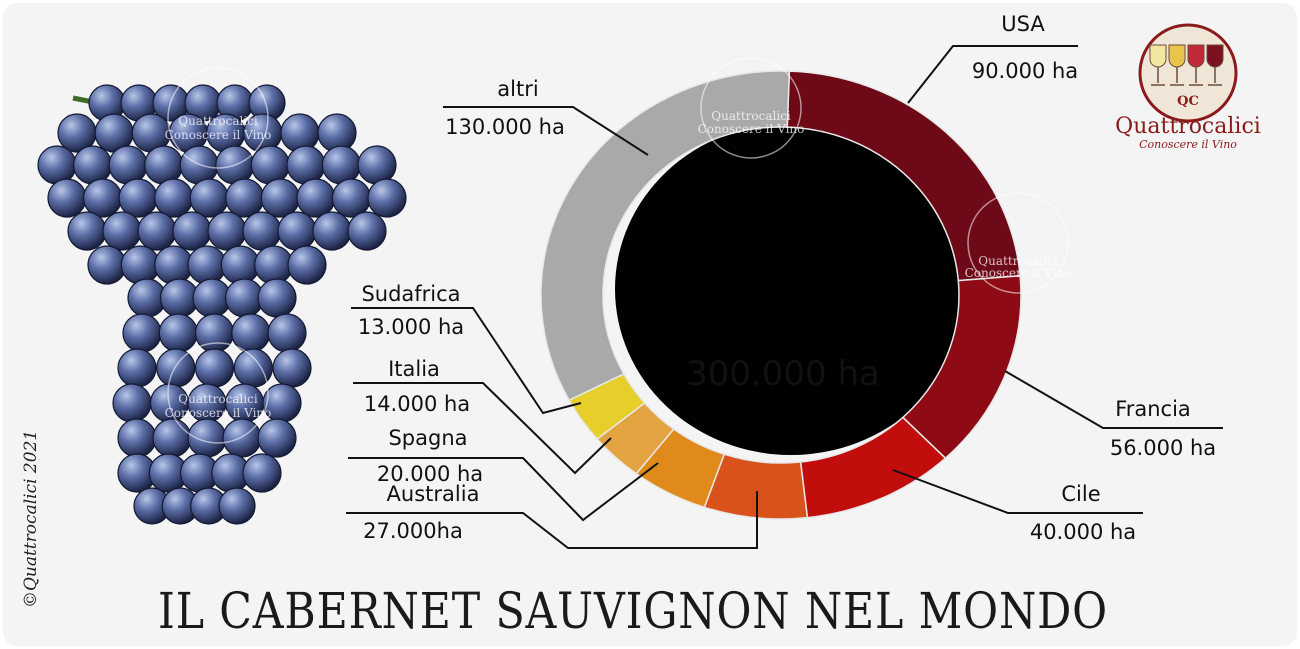 This screenshot has width=1300, height=649. Describe the element at coordinates (417, 404) in the screenshot. I see `label-italia-value: 14.000 ha` at that location.